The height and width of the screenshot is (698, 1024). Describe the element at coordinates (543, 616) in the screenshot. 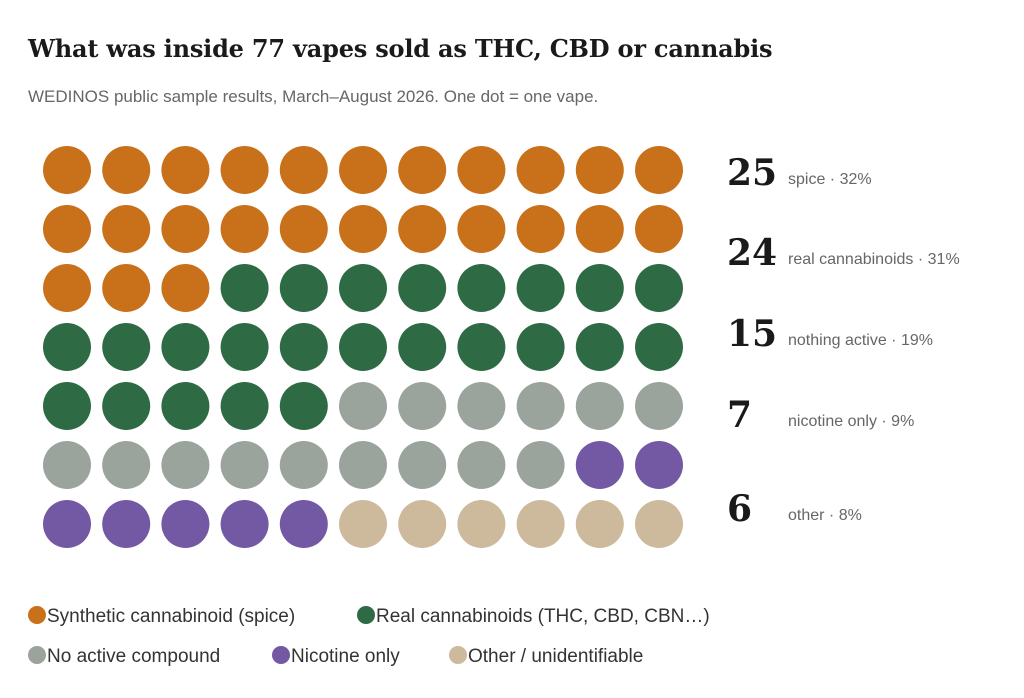

I see `legend-label-real: Real cannabinoids (THC, CBD, CBN…)` at that location.